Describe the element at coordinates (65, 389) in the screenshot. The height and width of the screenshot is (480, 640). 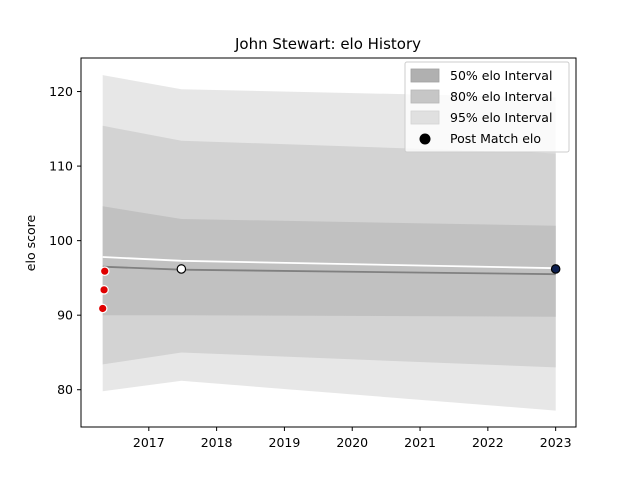
I see `y-tick-label: 80` at that location.